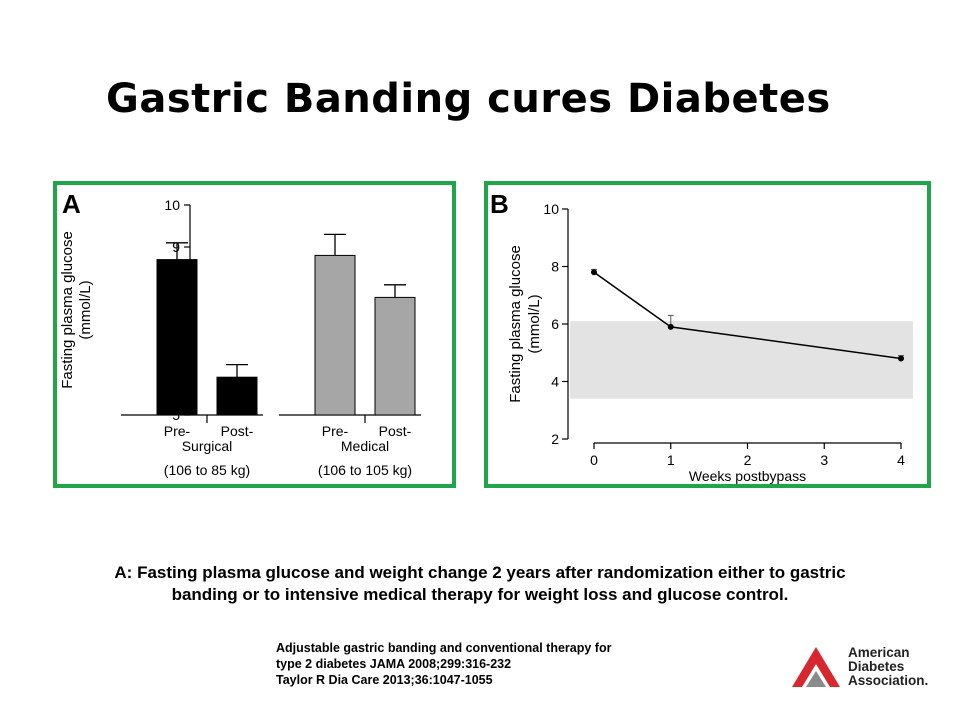 This screenshot has width=960, height=720. I want to click on panel-label-a: A, so click(71, 204).